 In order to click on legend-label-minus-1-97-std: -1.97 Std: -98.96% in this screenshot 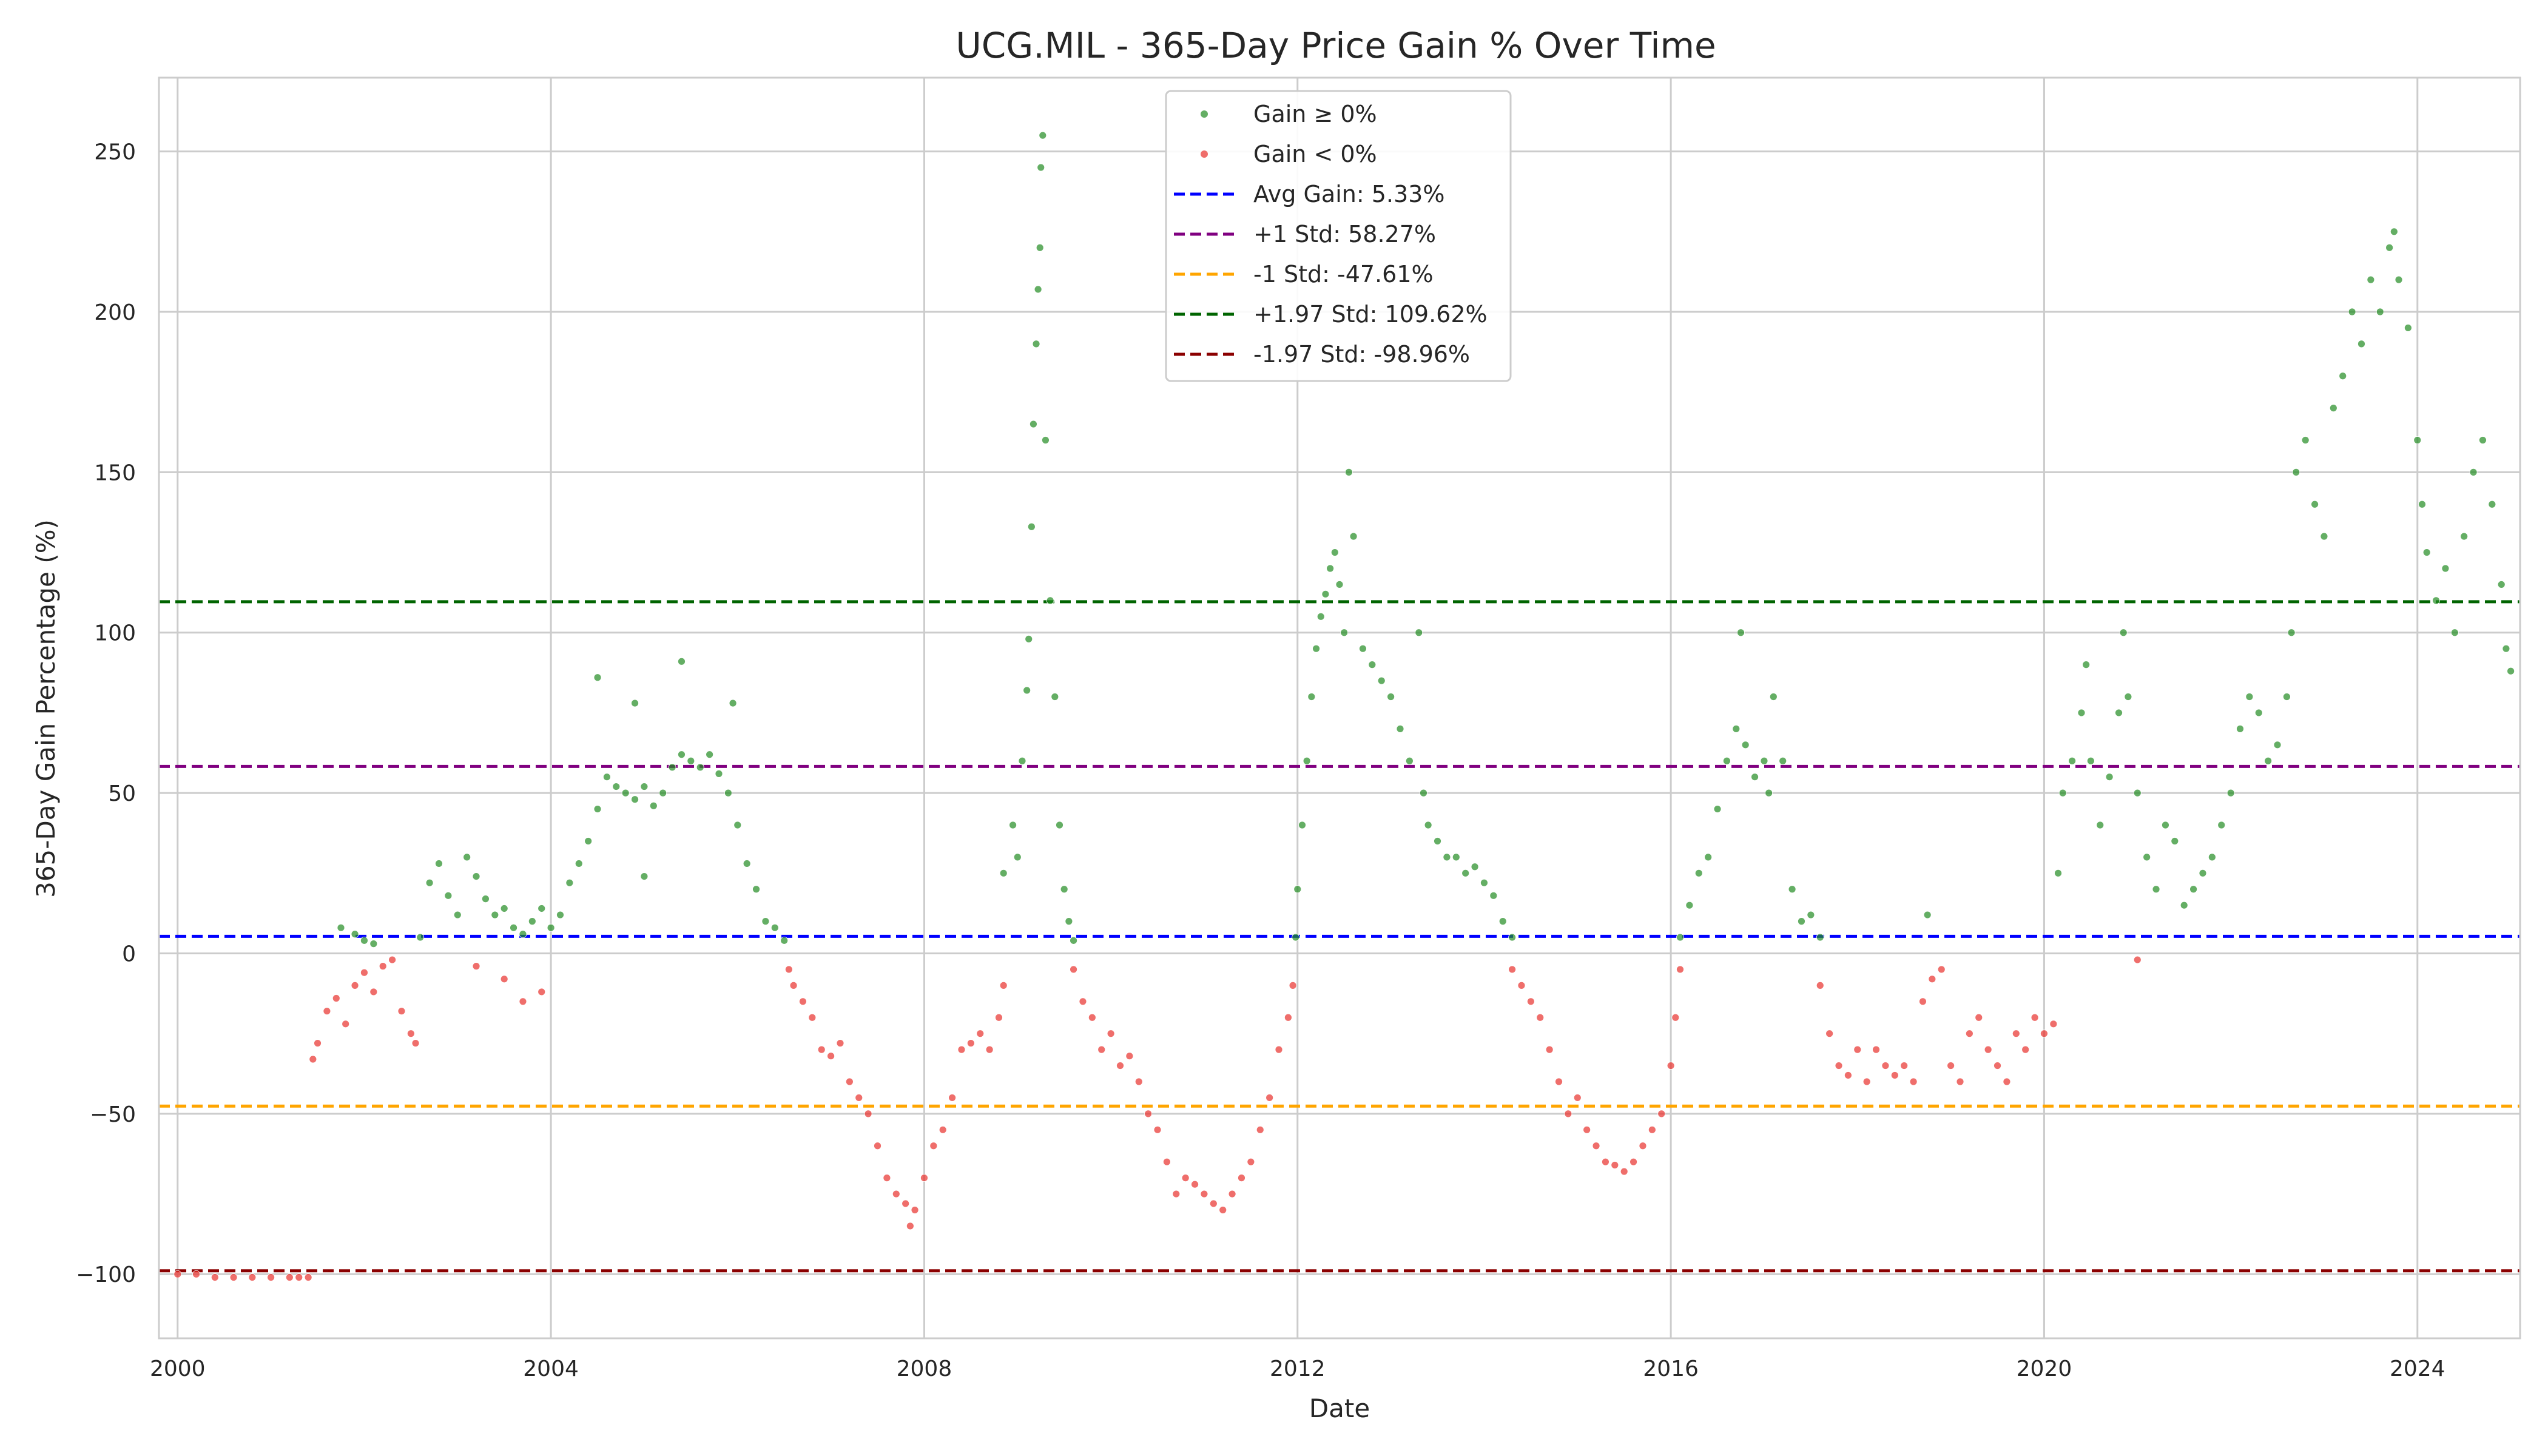, I will do `click(1361, 354)`.